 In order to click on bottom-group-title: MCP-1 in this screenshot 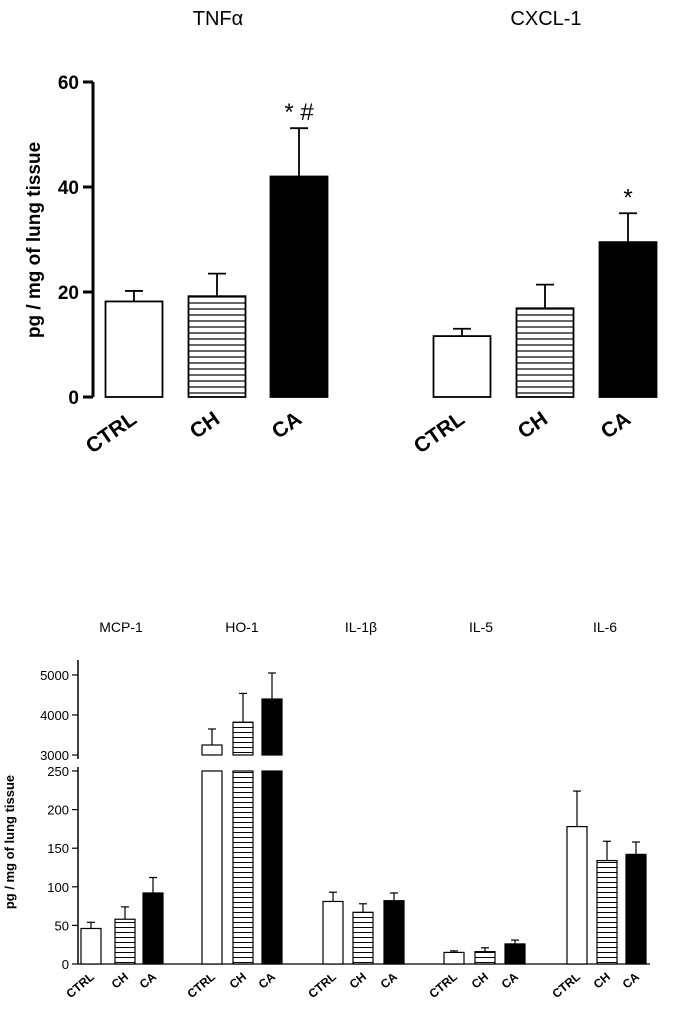, I will do `click(121, 627)`.